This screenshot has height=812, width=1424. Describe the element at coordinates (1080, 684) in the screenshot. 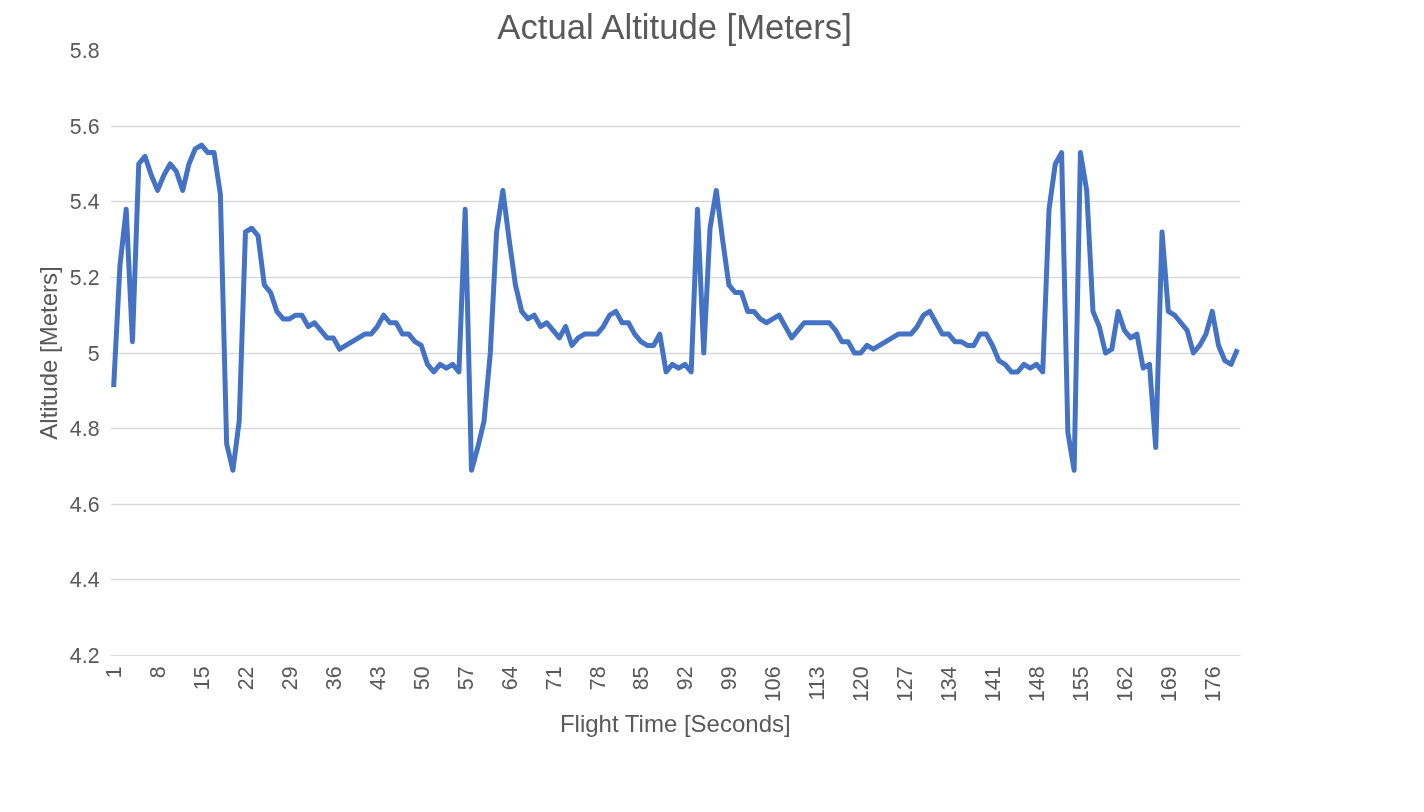

I see `x-tick-label: 155` at that location.